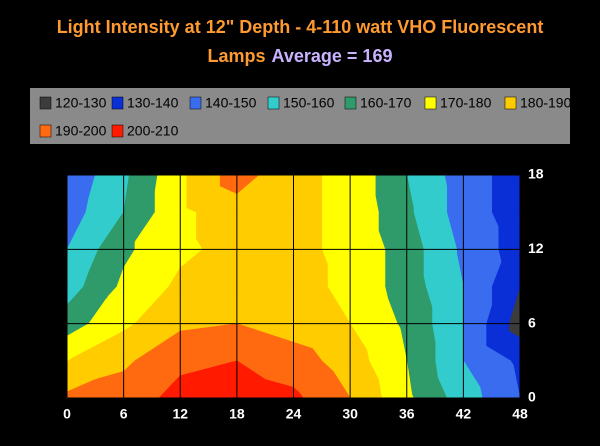 The image size is (600, 446). I want to click on x-tick-label: 36, so click(407, 414).